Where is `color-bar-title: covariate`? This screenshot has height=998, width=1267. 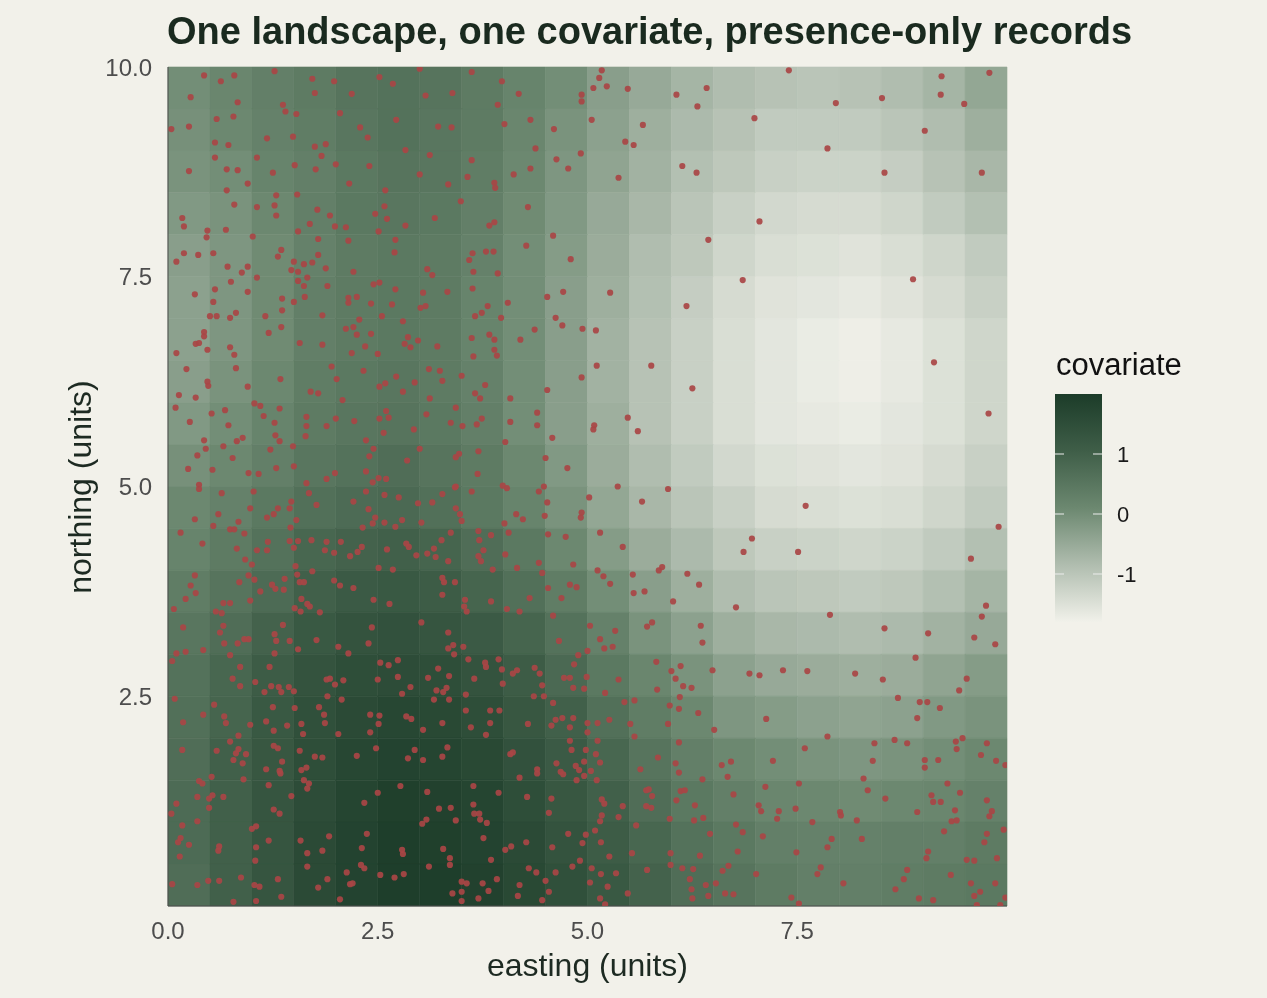 color-bar-title: covariate is located at coordinates (1119, 364).